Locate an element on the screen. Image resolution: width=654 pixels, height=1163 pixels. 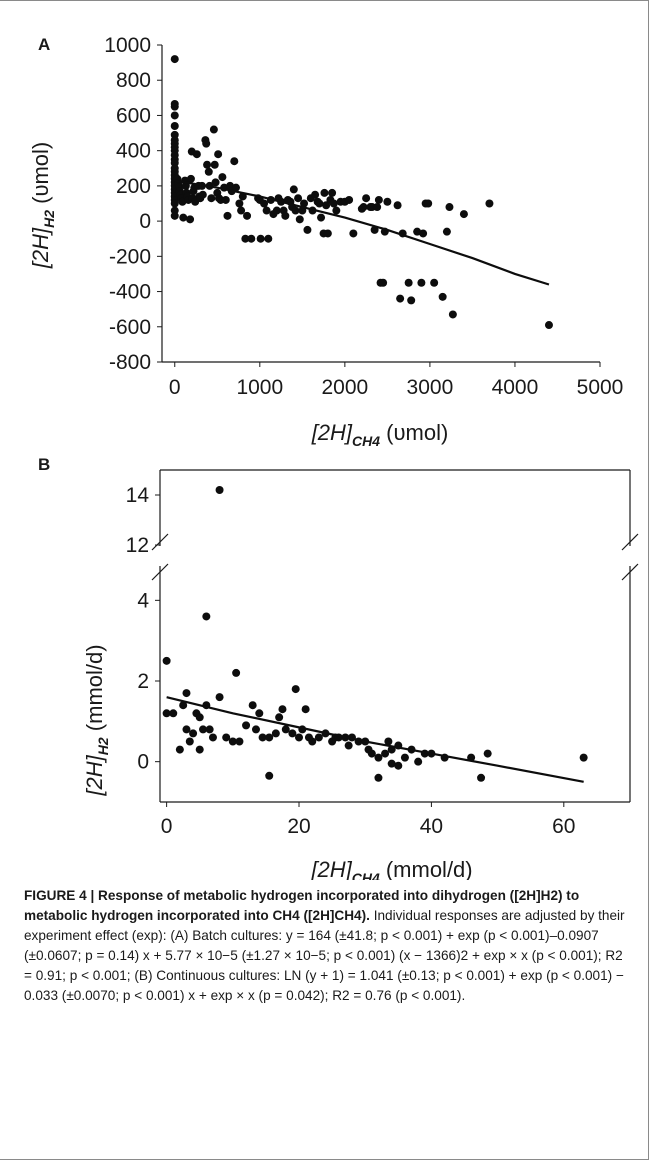
fit-curve-a is located at coordinates (362, 232).